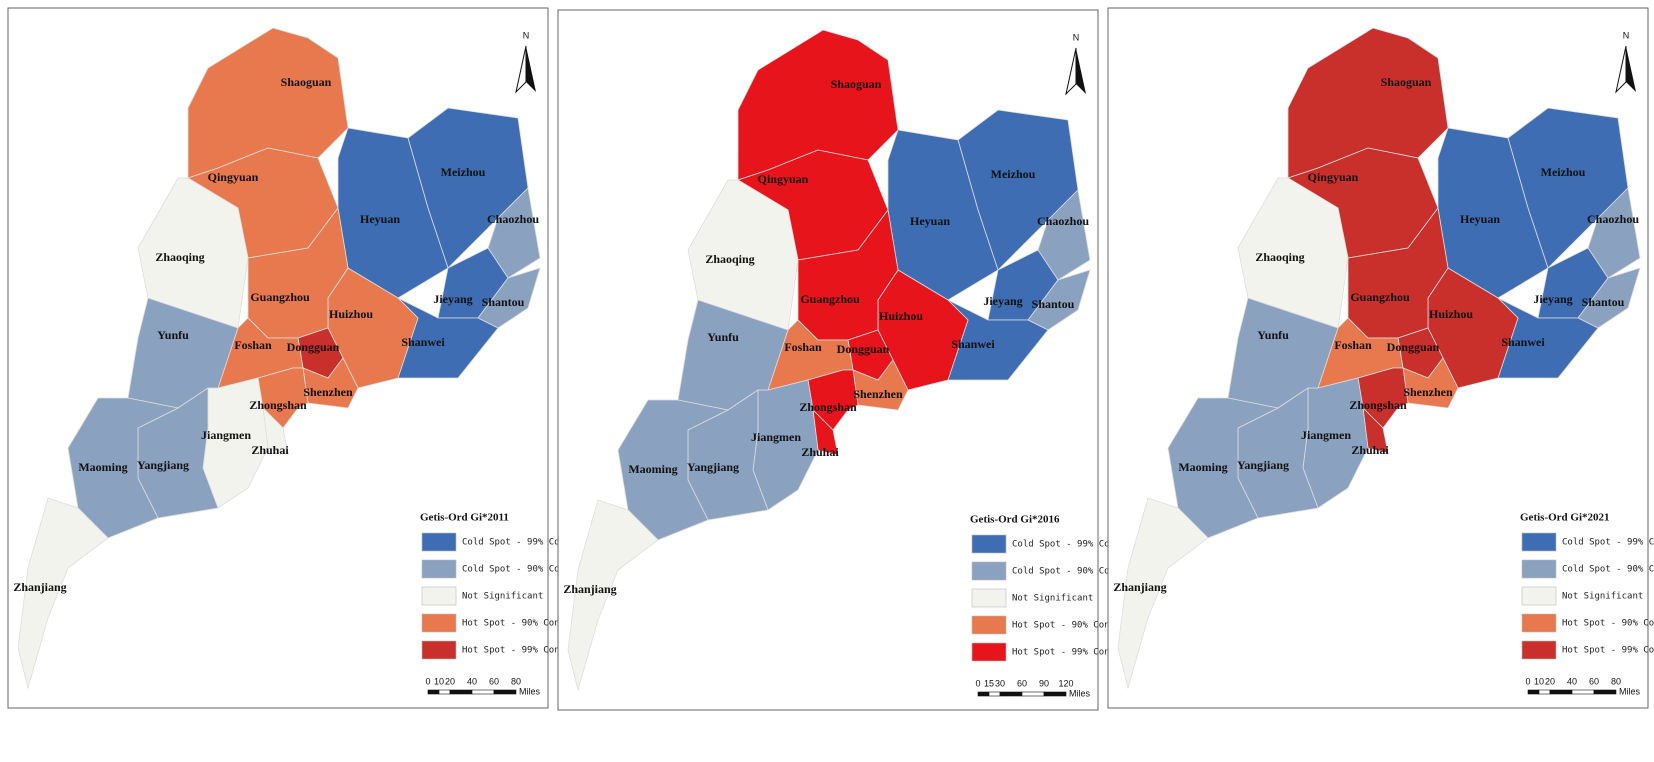 This screenshot has width=1654, height=762. Describe the element at coordinates (1413, 347) in the screenshot. I see `city-label: Dongguan` at that location.